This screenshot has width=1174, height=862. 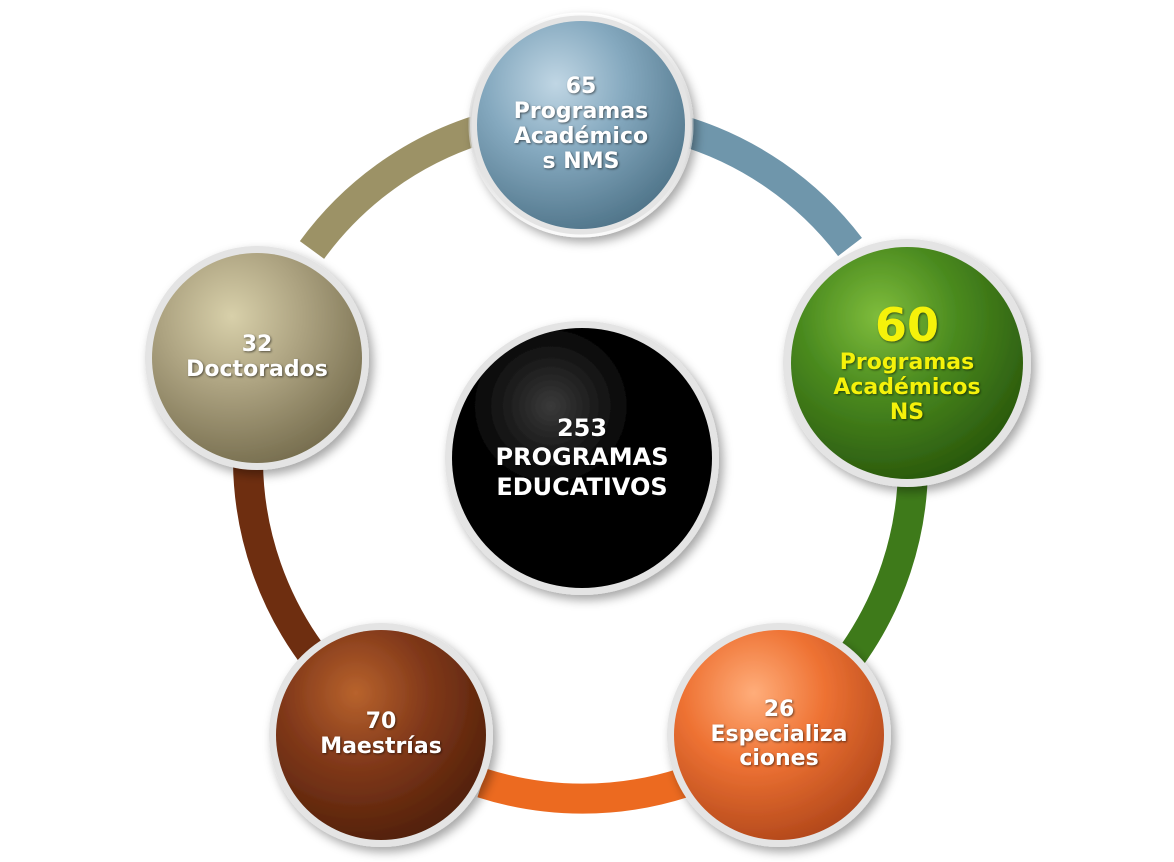 I want to click on node-right, so click(x=907, y=363).